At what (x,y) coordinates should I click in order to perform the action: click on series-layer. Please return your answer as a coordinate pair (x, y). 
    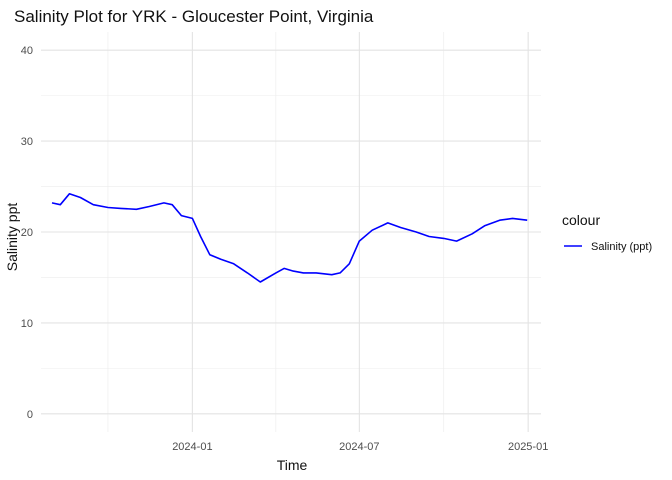
    Looking at the image, I should click on (289, 238).